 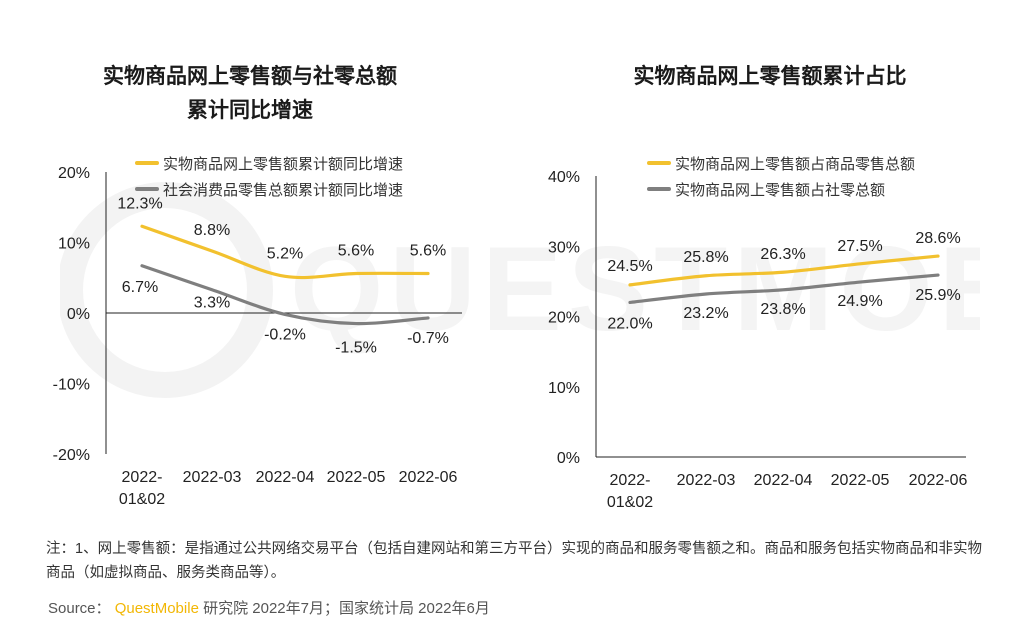 I want to click on data-label: 5.2%, so click(x=285, y=253).